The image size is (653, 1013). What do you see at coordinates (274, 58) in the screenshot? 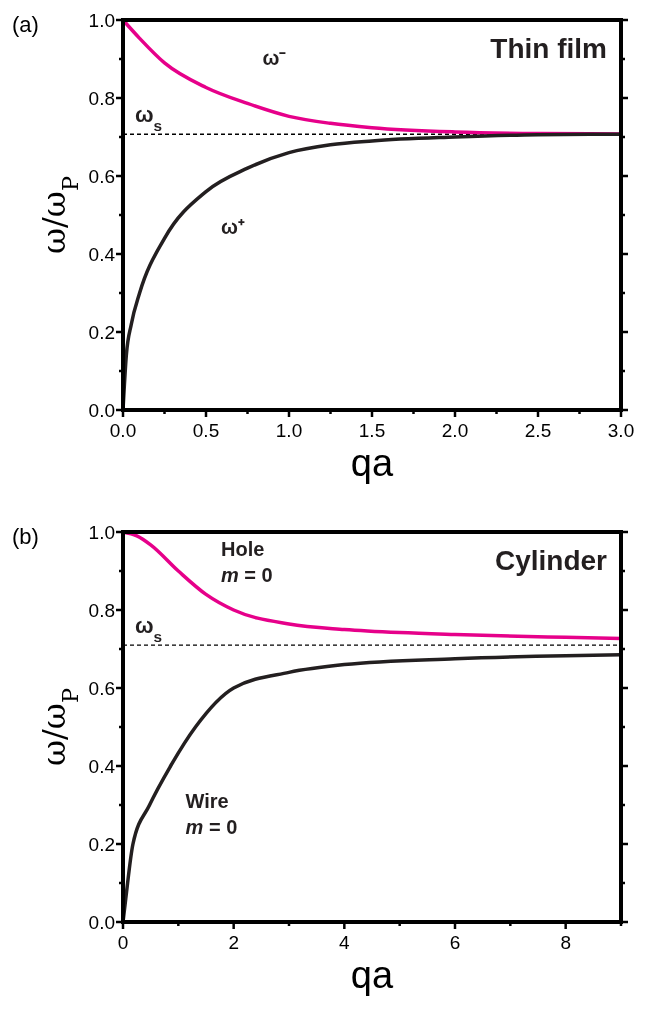
I see `series-label: ω⁻` at bounding box center [274, 58].